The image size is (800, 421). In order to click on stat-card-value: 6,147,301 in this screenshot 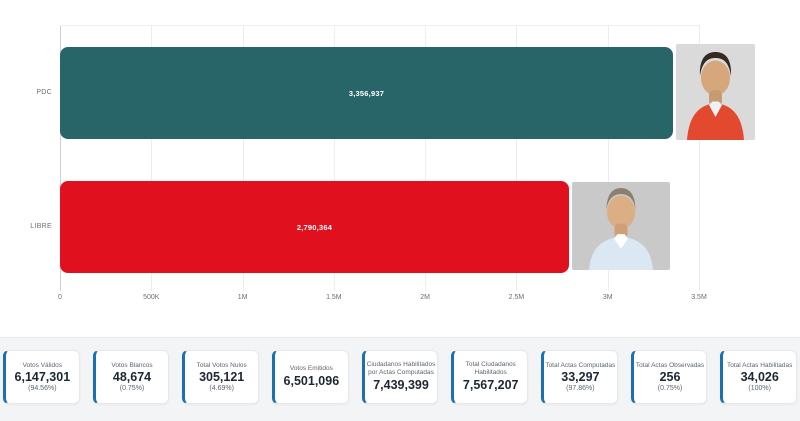, I will do `click(42, 377)`.